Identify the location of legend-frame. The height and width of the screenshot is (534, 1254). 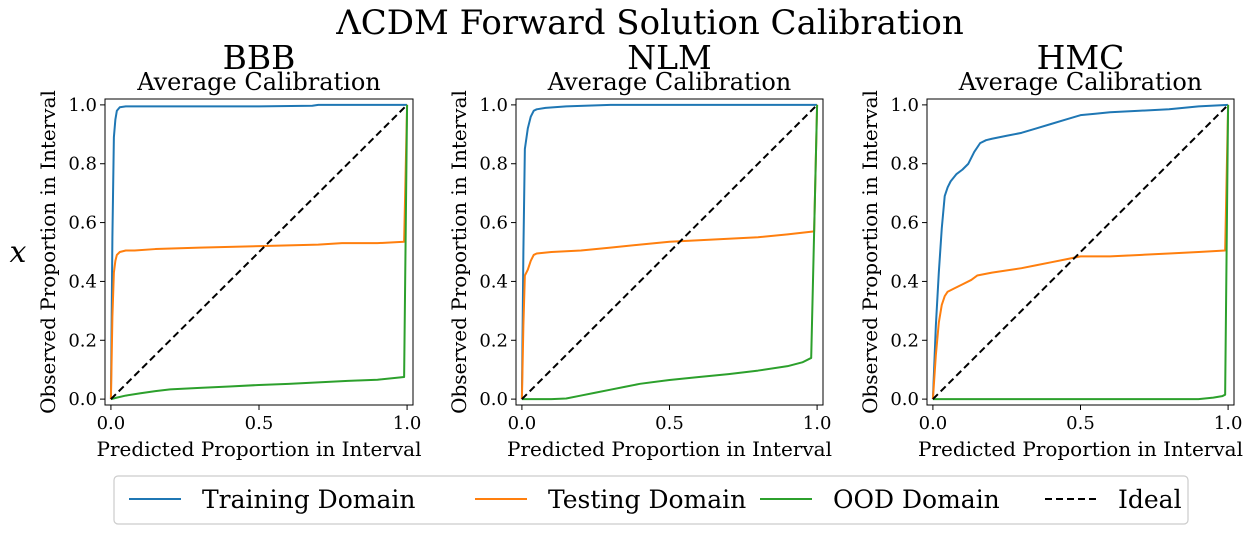
(651, 500).